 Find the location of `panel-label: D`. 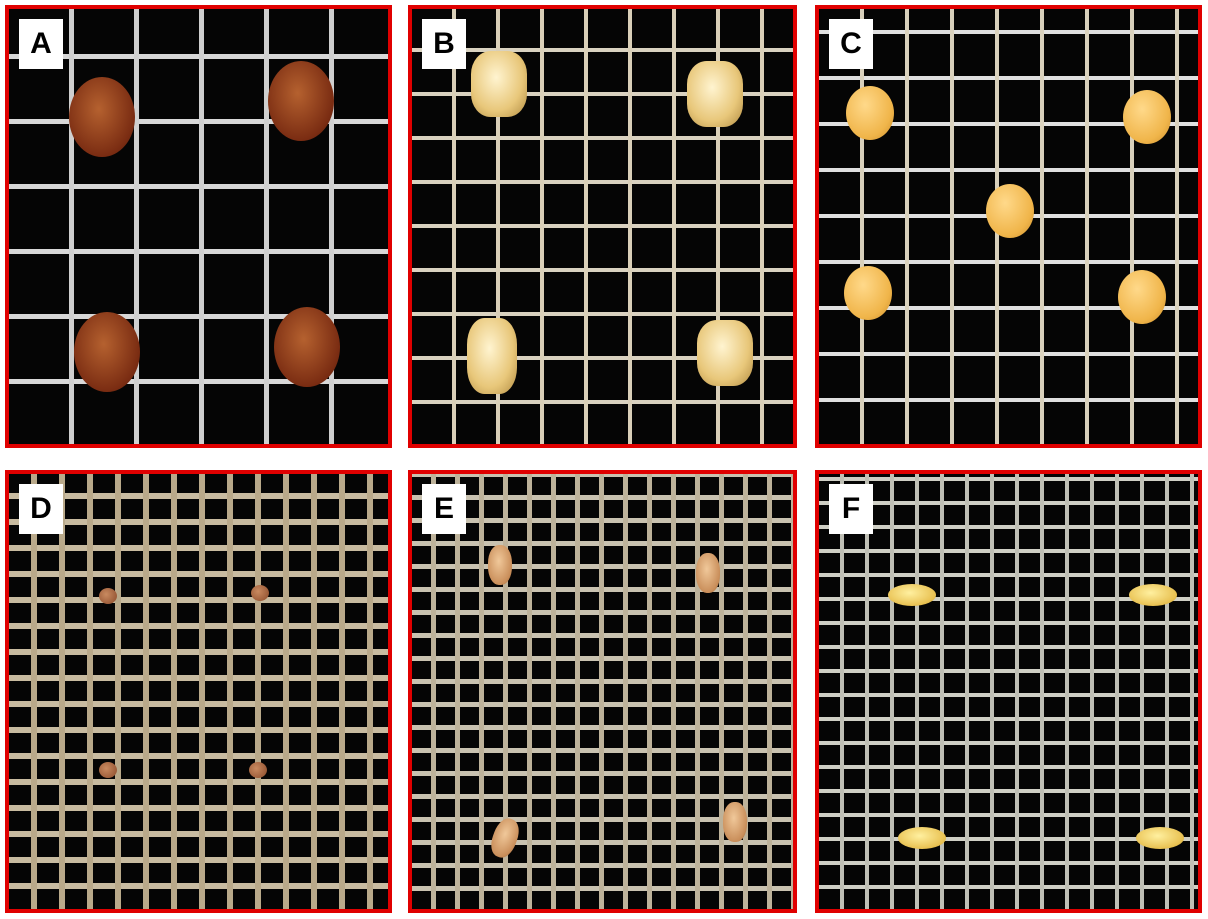

panel-label: D is located at coordinates (41, 509).